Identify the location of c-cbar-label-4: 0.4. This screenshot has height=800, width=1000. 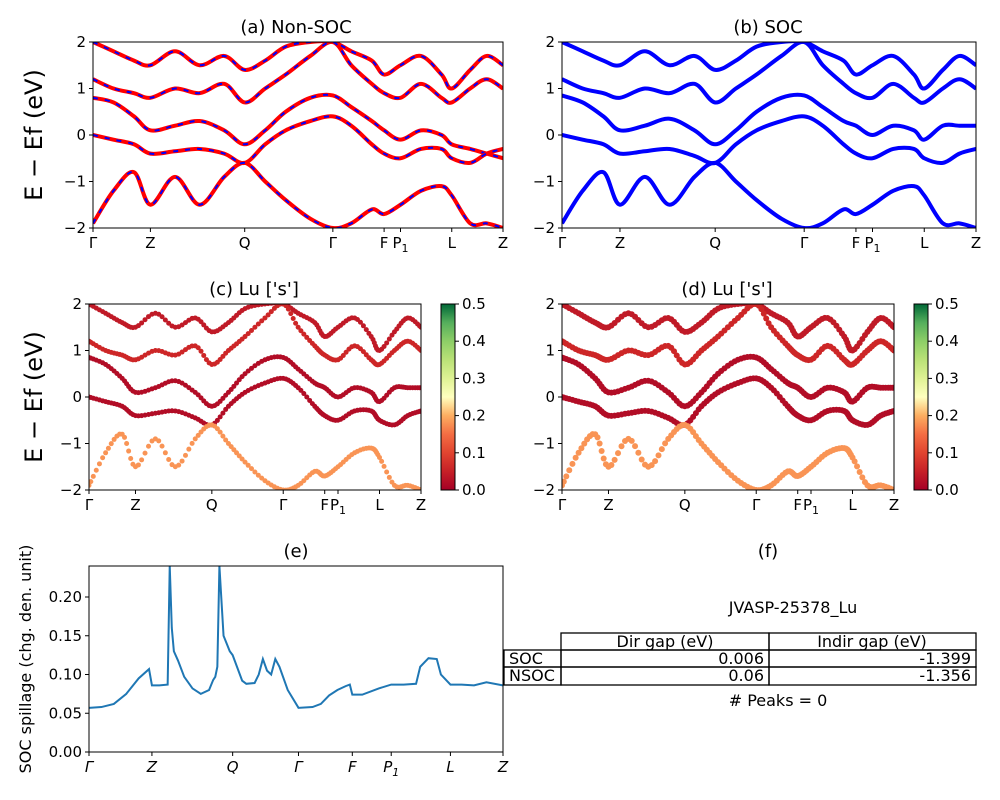
(474, 341).